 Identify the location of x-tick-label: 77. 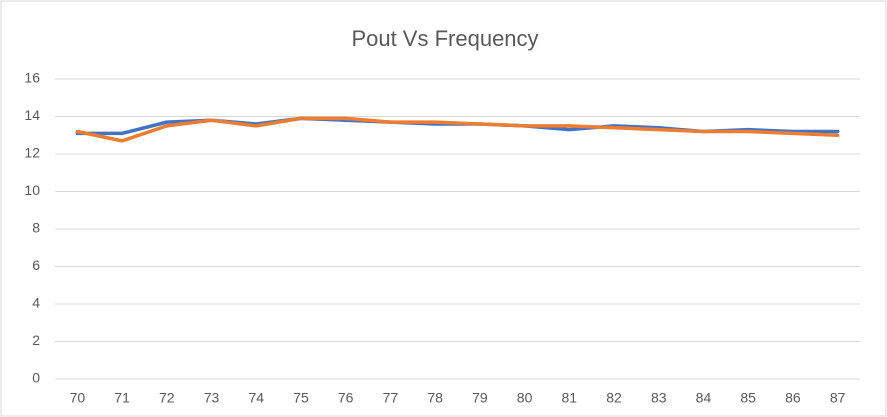
(391, 398).